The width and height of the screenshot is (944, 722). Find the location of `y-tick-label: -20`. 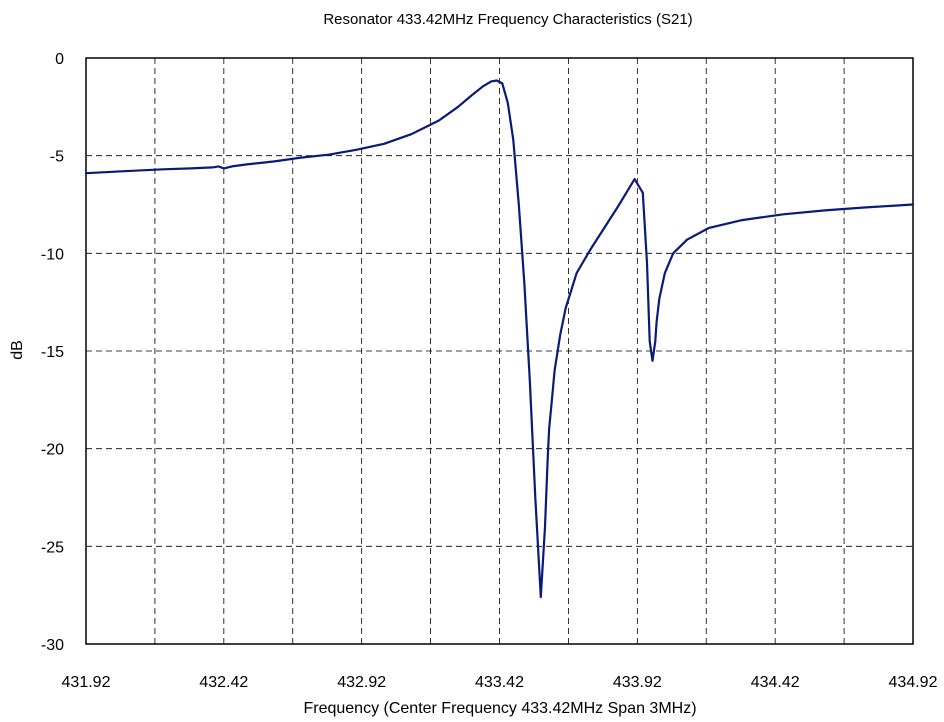

y-tick-label: -20 is located at coordinates (52, 450).